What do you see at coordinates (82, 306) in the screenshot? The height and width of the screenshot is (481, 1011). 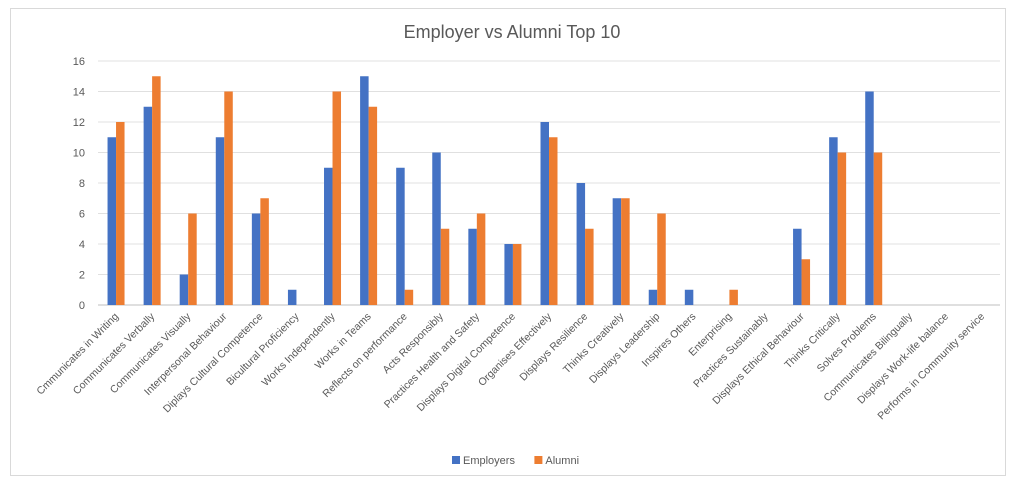 I see `y-tick-label: 0` at bounding box center [82, 306].